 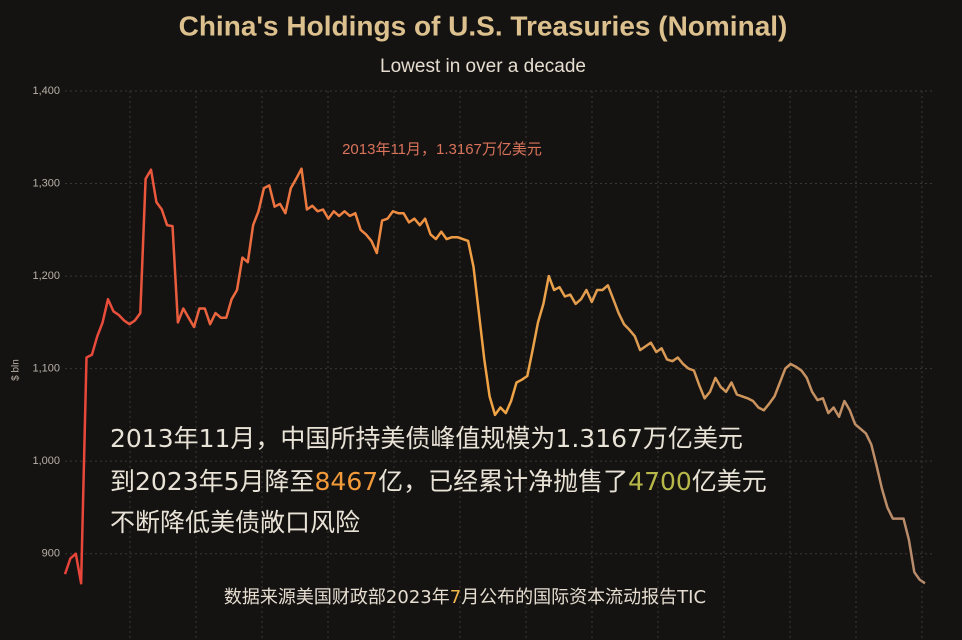 What do you see at coordinates (442, 149) in the screenshot?
I see `peak-annotation: 2013年11月，1.3167万亿美元` at bounding box center [442, 149].